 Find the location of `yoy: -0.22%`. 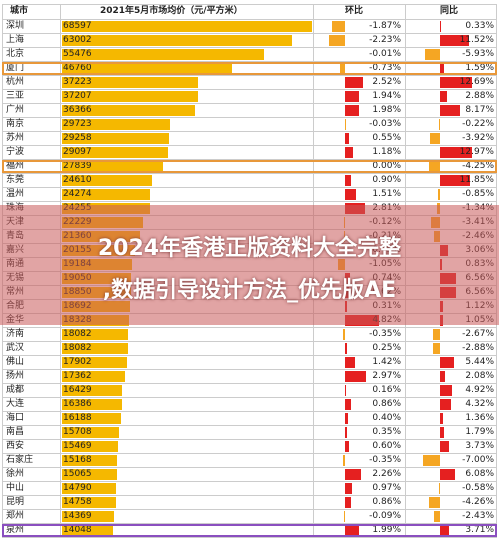

yoy: -0.22% is located at coordinates (478, 124).